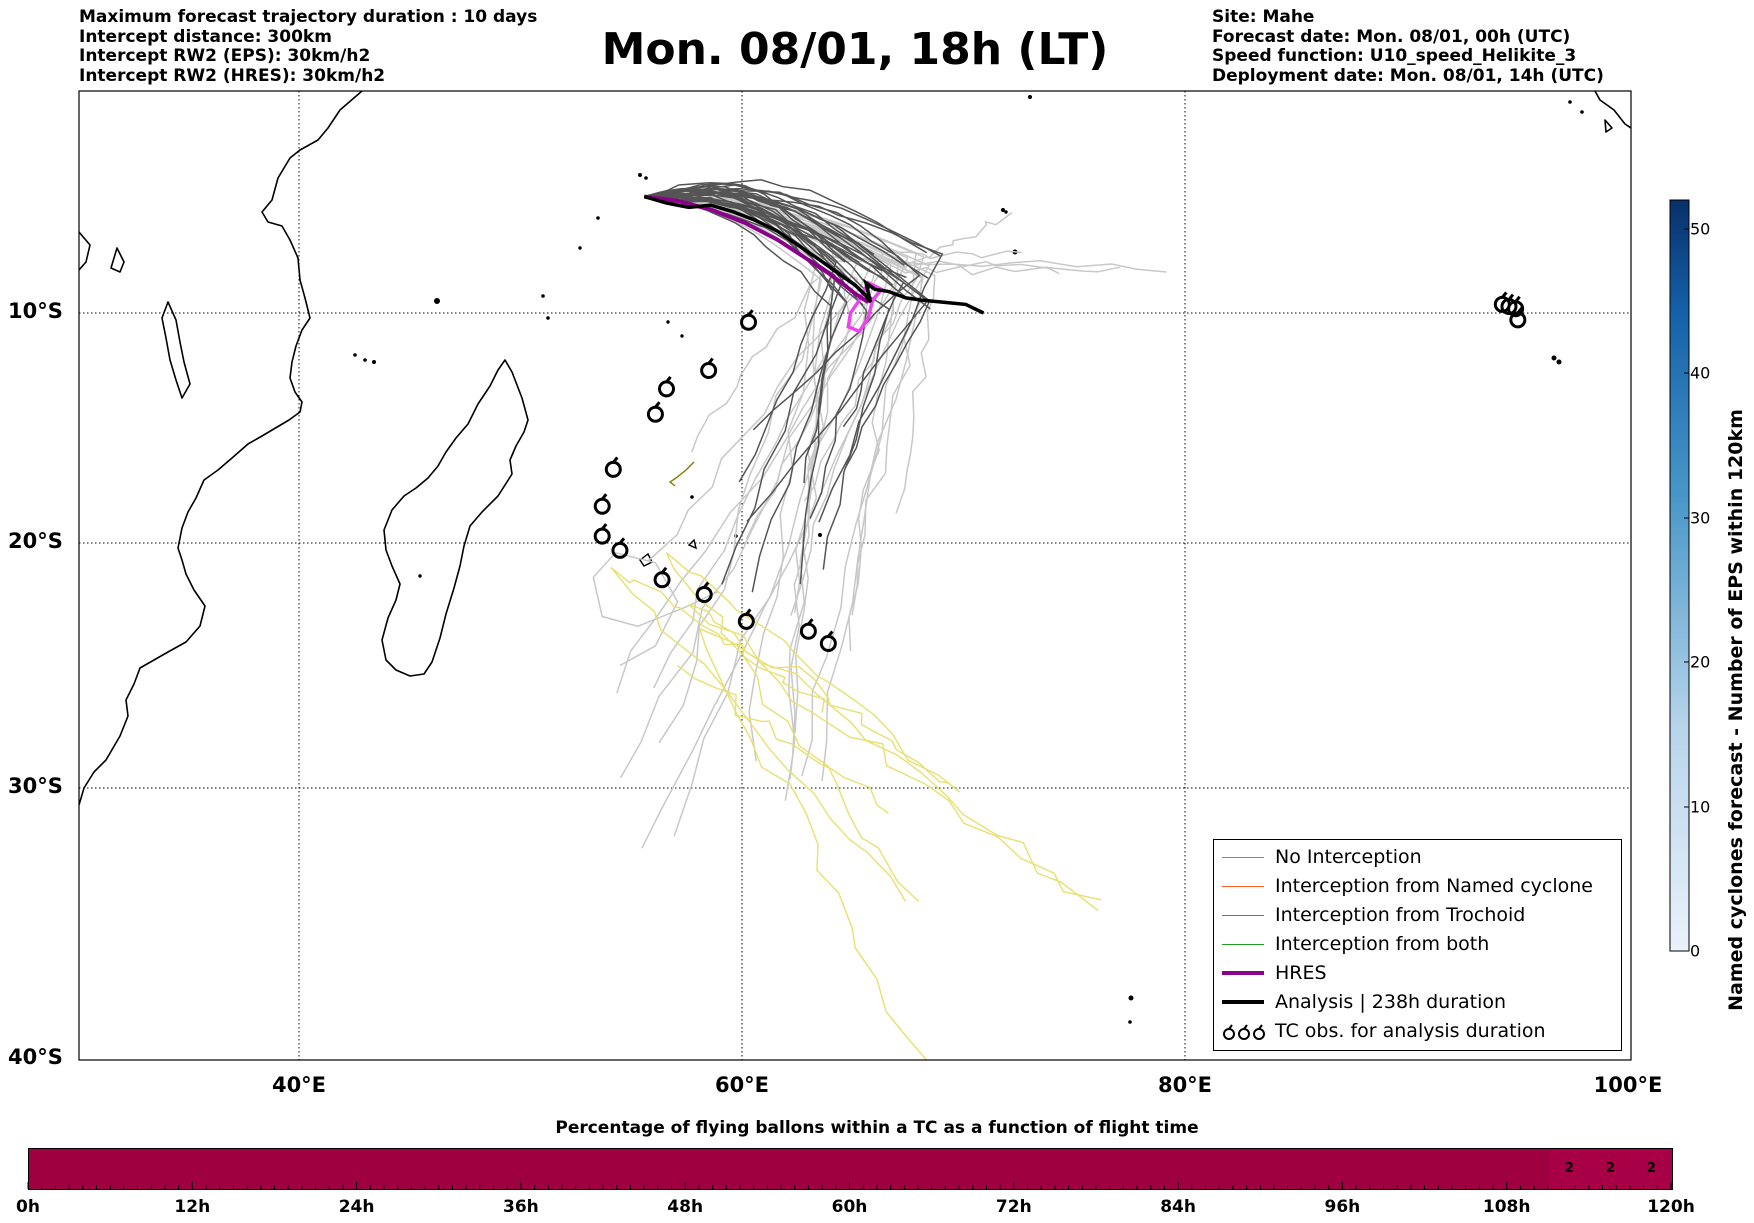 The width and height of the screenshot is (1754, 1223). I want to click on east-indonesia-coast, so click(1612, 112).